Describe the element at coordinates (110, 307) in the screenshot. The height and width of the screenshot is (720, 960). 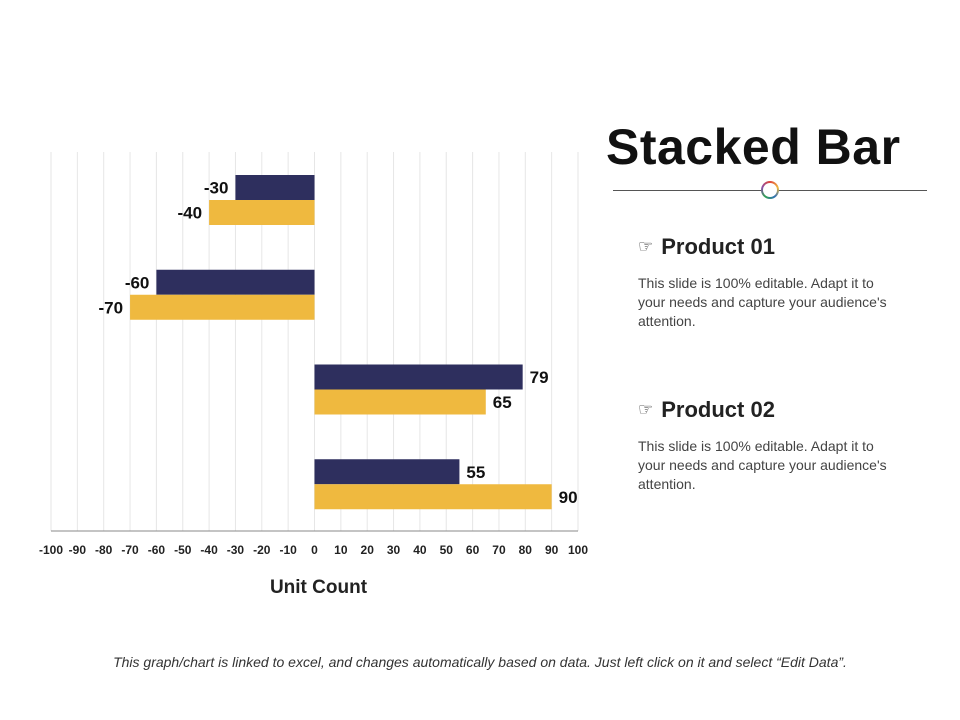
I see `data-label: -70` at that location.